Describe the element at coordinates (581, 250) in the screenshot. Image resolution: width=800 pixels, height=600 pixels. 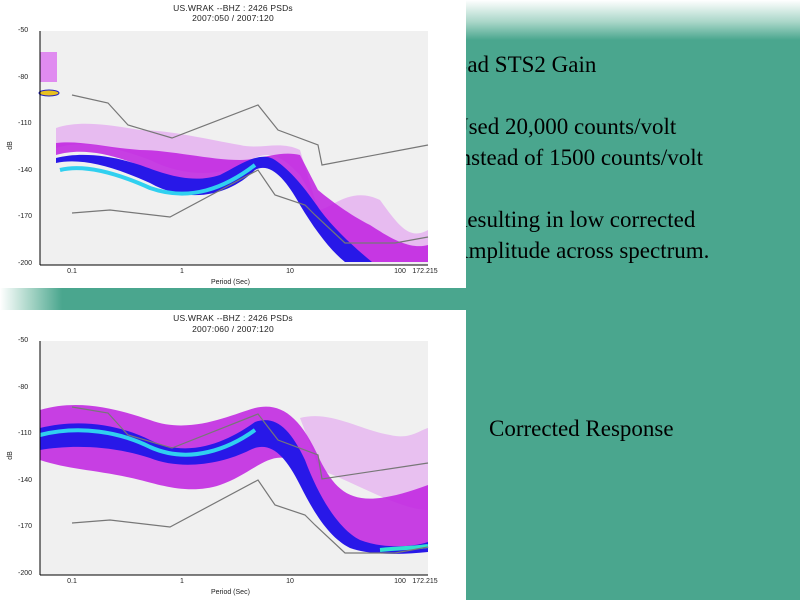
I see `text-amplitude: Amplitude across spectrum.` at that location.